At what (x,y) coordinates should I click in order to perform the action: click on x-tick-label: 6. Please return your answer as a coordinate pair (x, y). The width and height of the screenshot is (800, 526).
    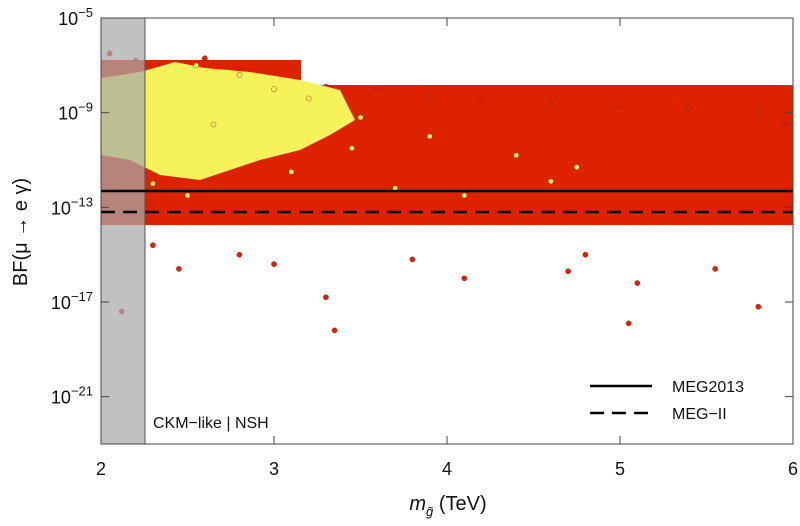
    Looking at the image, I should click on (793, 469).